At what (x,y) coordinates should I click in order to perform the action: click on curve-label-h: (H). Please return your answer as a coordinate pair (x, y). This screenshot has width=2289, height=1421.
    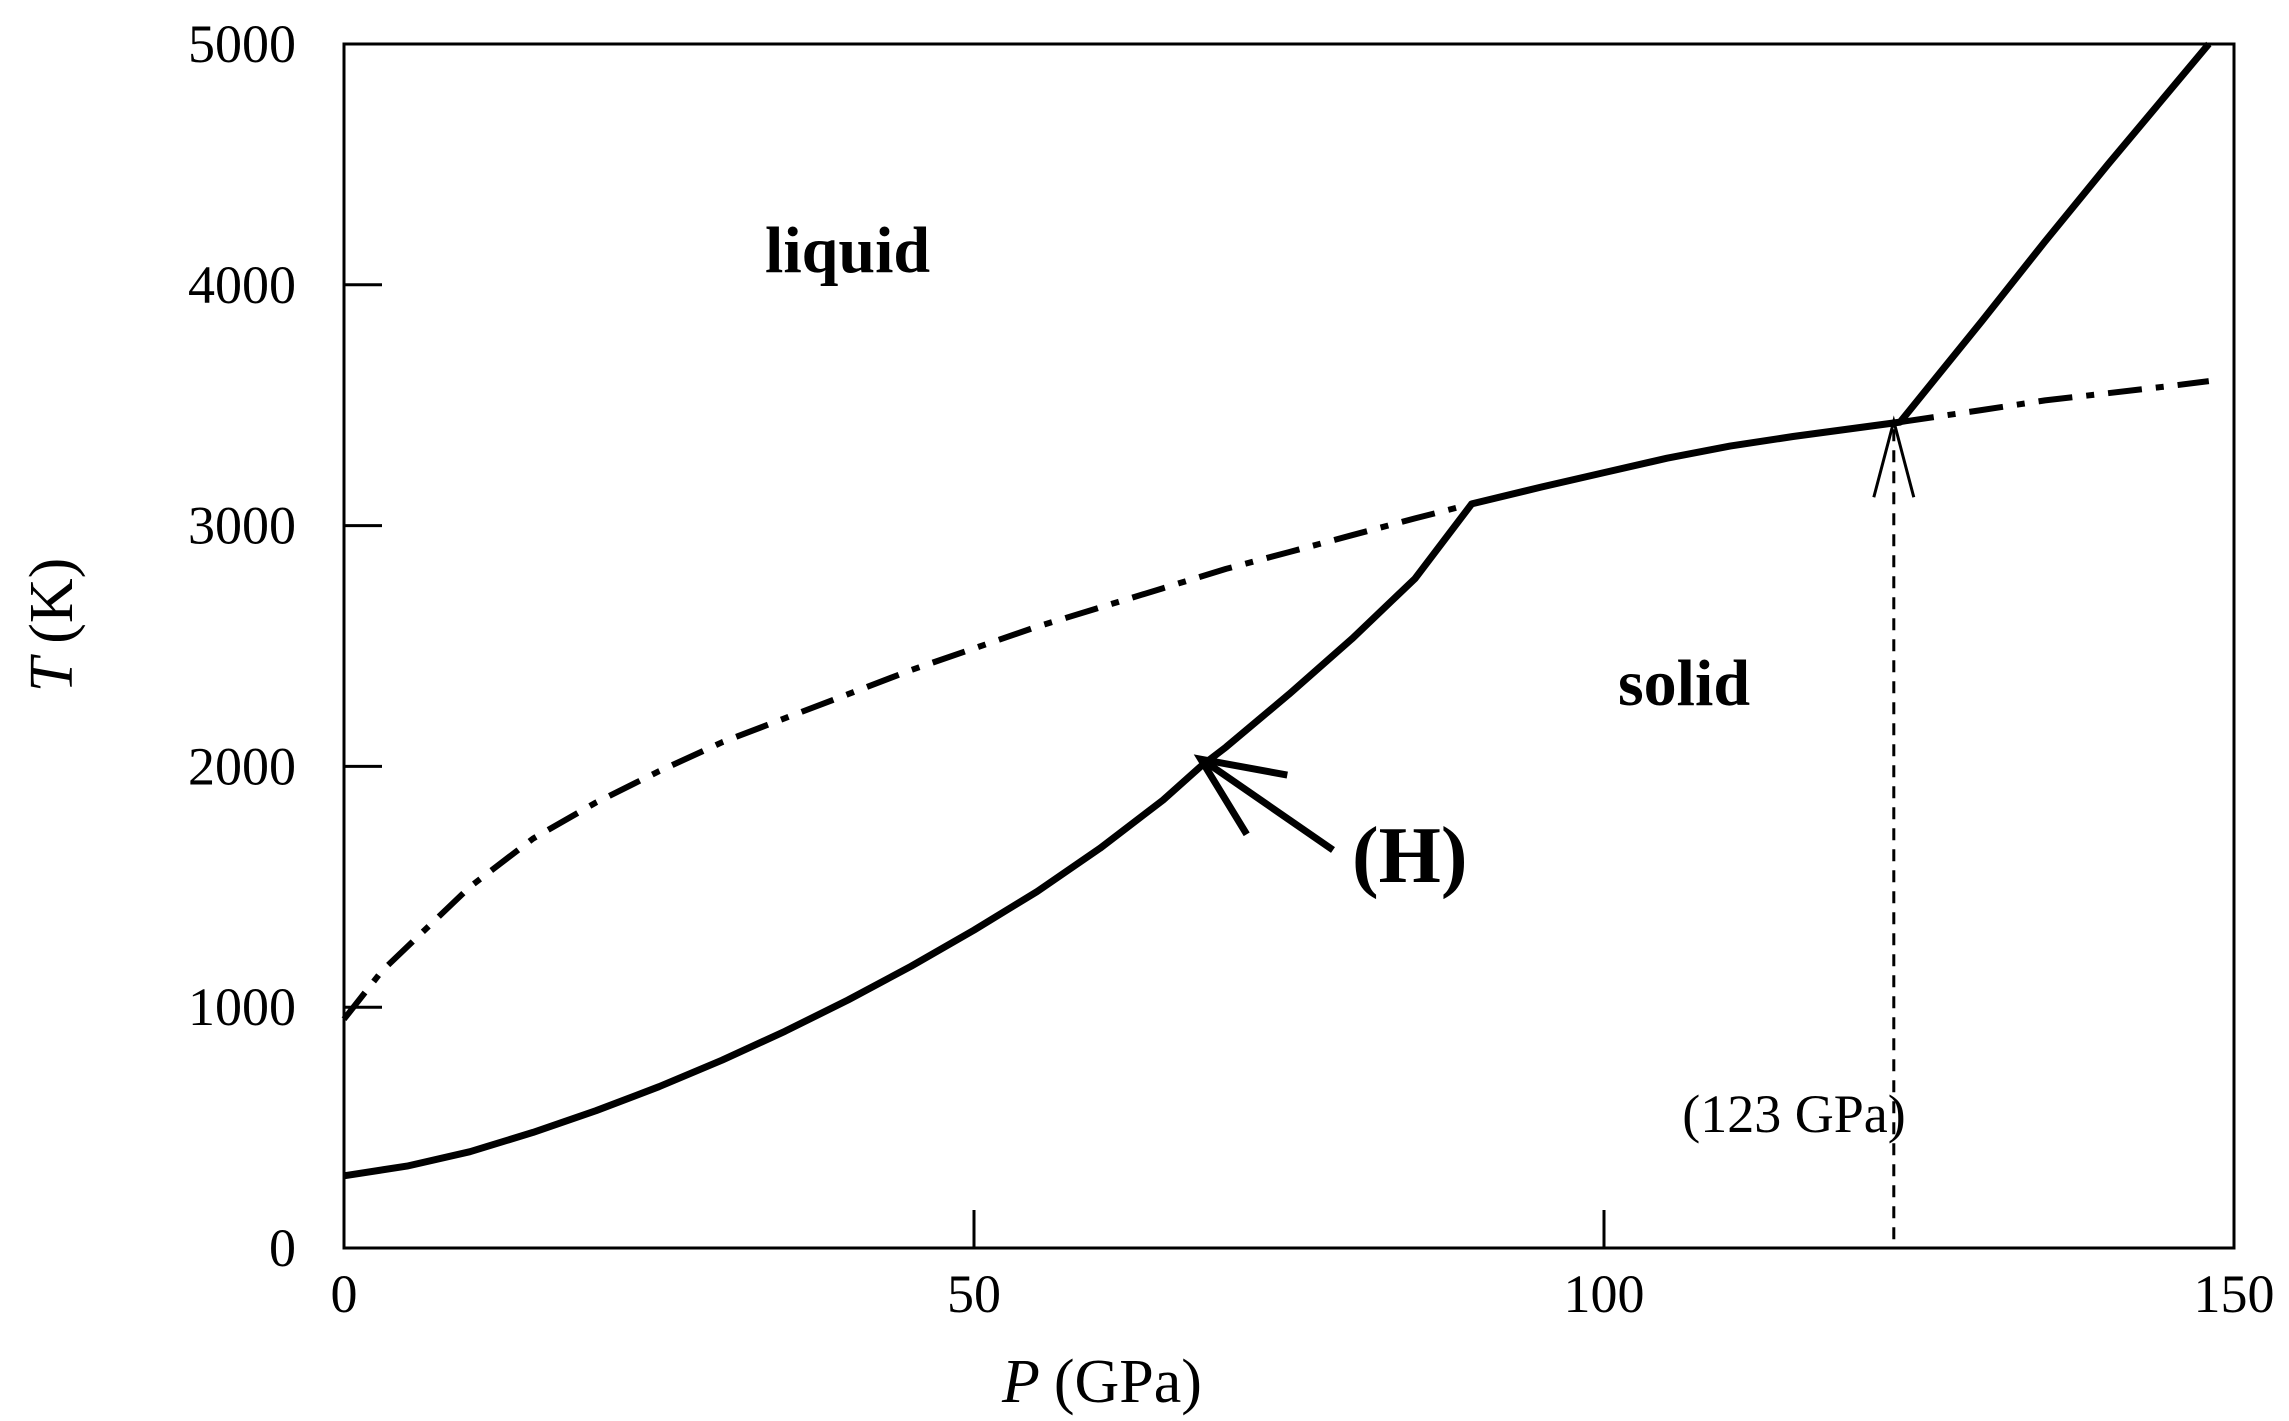
    Looking at the image, I should click on (1410, 856).